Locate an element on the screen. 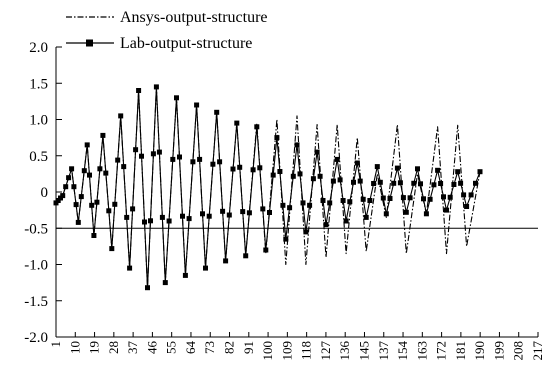 The height and width of the screenshot is (380, 542). y-tick-label: 2.0 is located at coordinates (38, 48).